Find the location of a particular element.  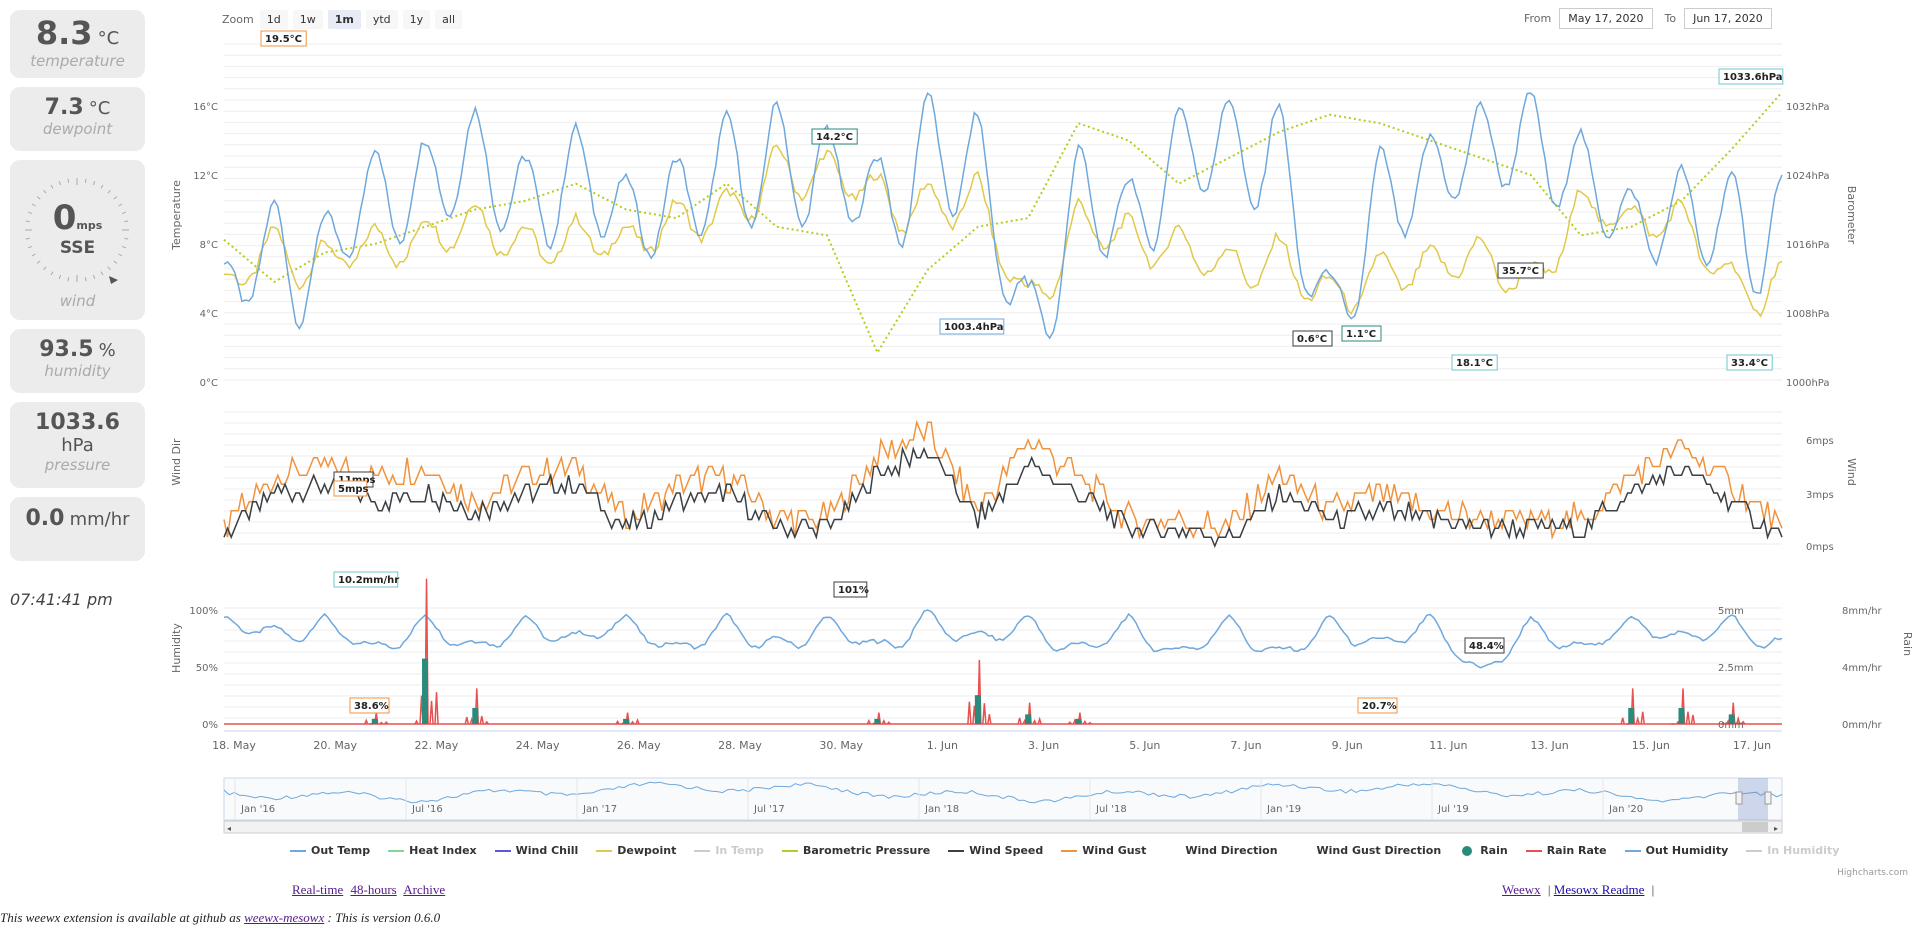

to-date-input: Jun 17, 2020 is located at coordinates (1728, 18).